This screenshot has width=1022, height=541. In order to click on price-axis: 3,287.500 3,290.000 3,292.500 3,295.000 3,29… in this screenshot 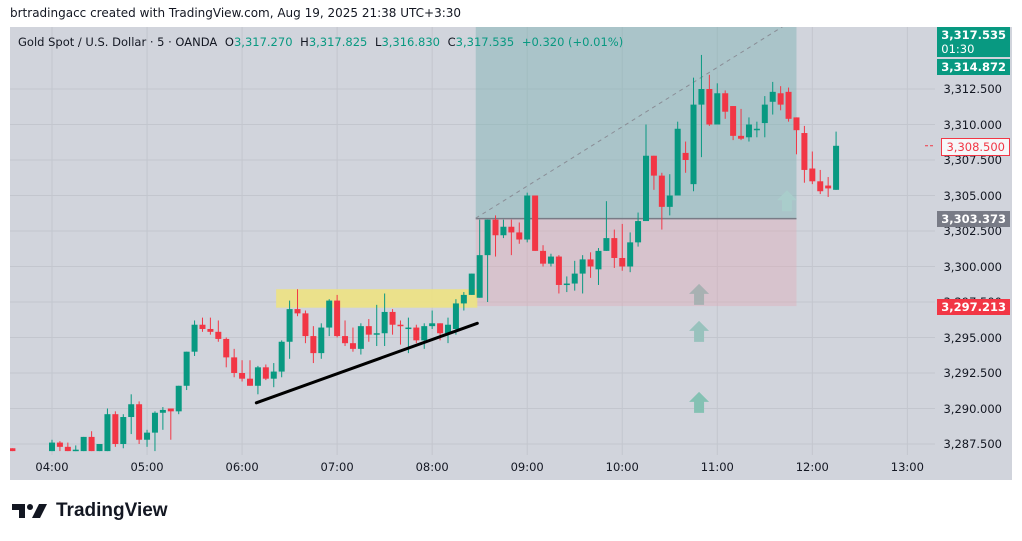, I will do `click(973, 241)`.